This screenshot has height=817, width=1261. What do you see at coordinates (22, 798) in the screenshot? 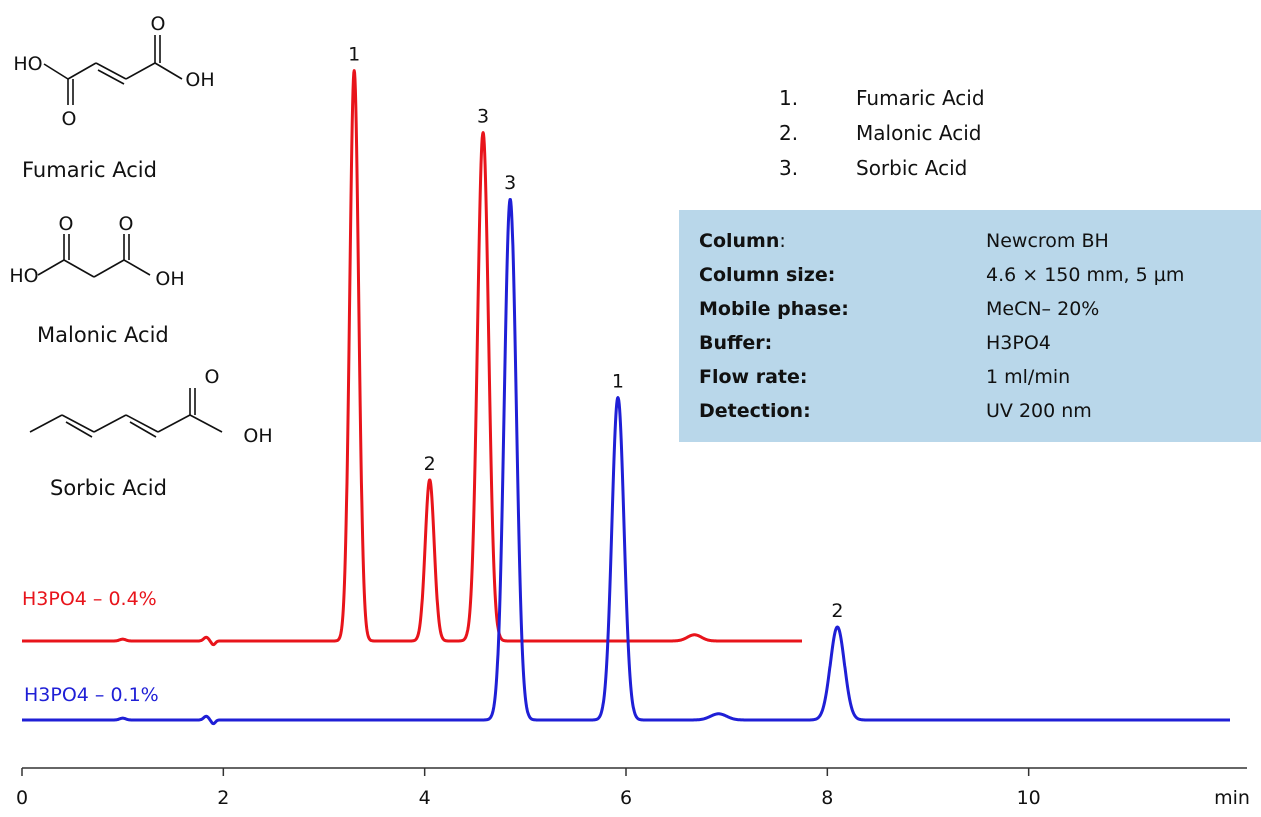
I see `x-tick-label: 0` at bounding box center [22, 798].